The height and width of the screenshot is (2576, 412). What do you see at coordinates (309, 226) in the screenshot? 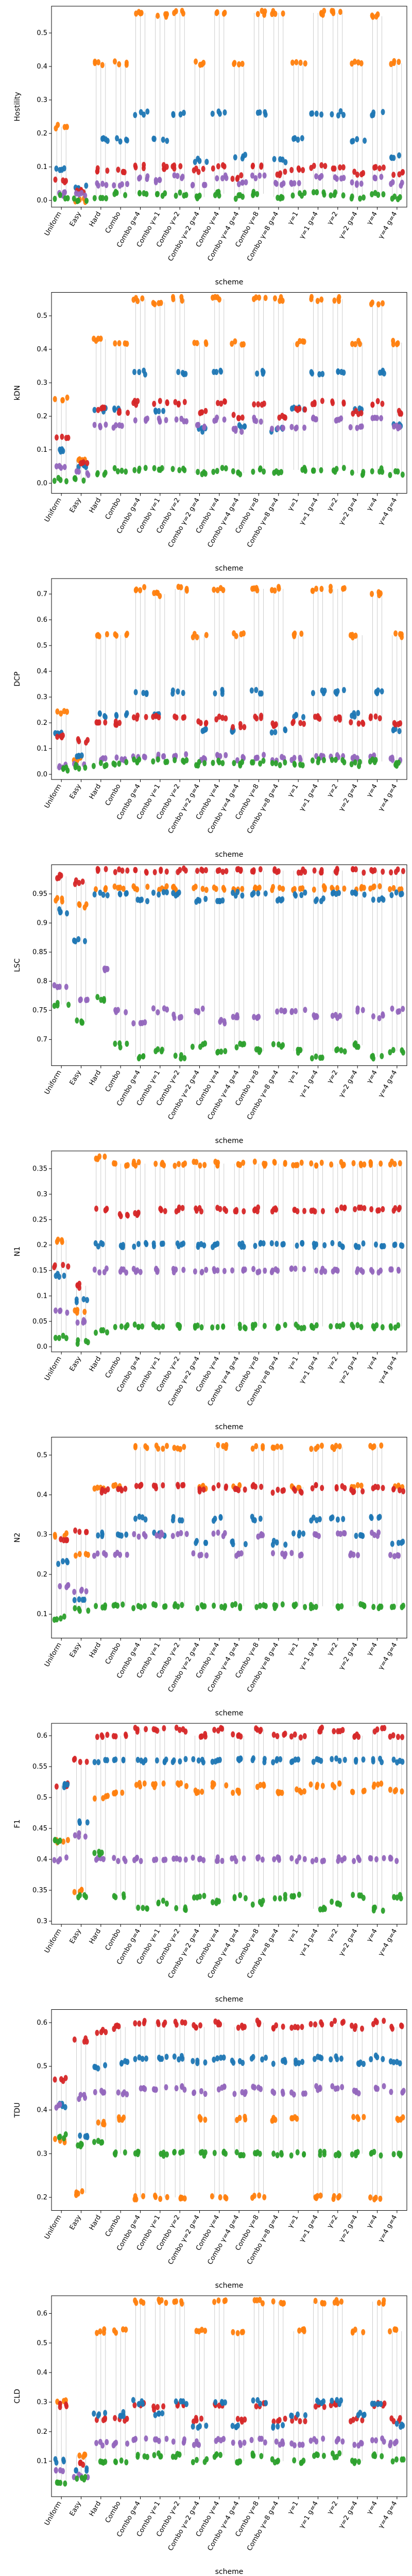
I see `x-tick-label: γ=1 g=4` at bounding box center [309, 226].